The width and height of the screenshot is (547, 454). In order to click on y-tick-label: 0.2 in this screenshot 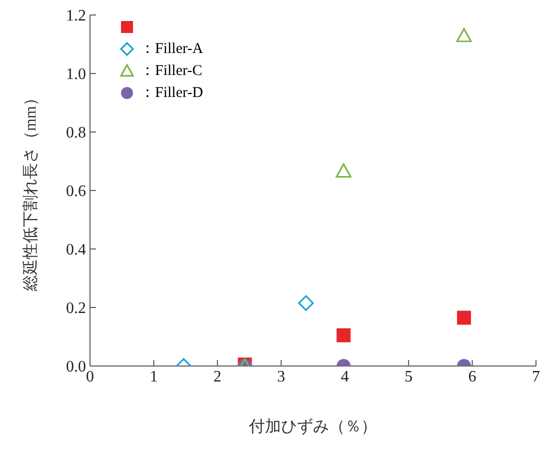, I will do `click(76, 309)`.